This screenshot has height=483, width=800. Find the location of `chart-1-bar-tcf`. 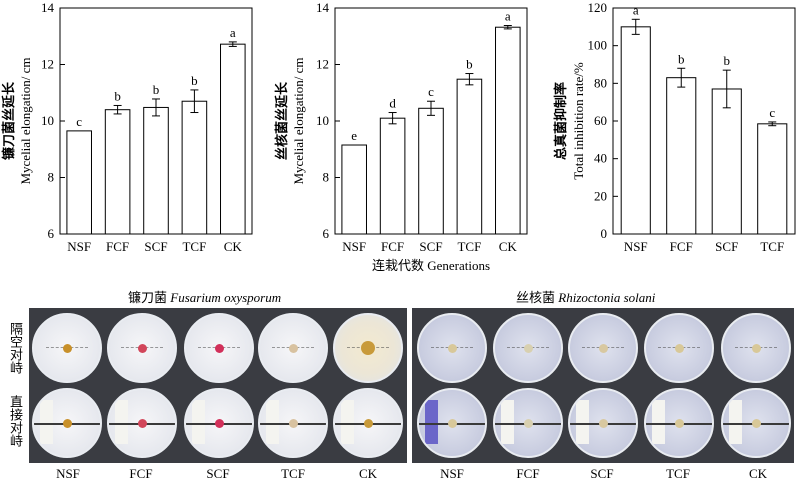

chart-1-bar-tcf is located at coordinates (469, 156).